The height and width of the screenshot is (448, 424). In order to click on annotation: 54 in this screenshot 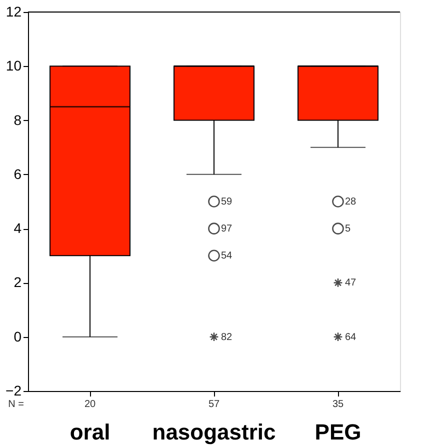, I will do `click(227, 256)`.